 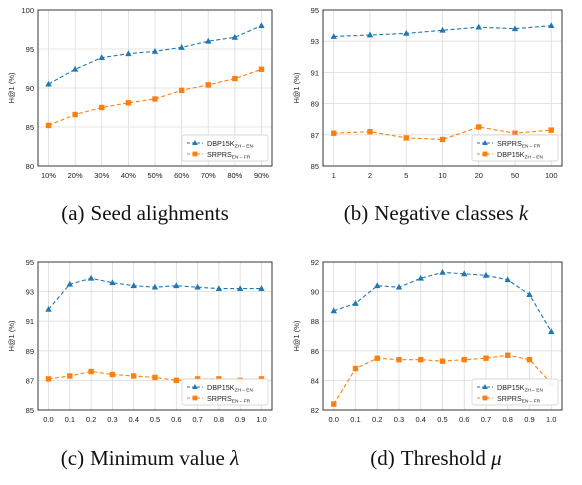 What do you see at coordinates (133, 419) in the screenshot?
I see `x-tick-label: 0.4` at bounding box center [133, 419].